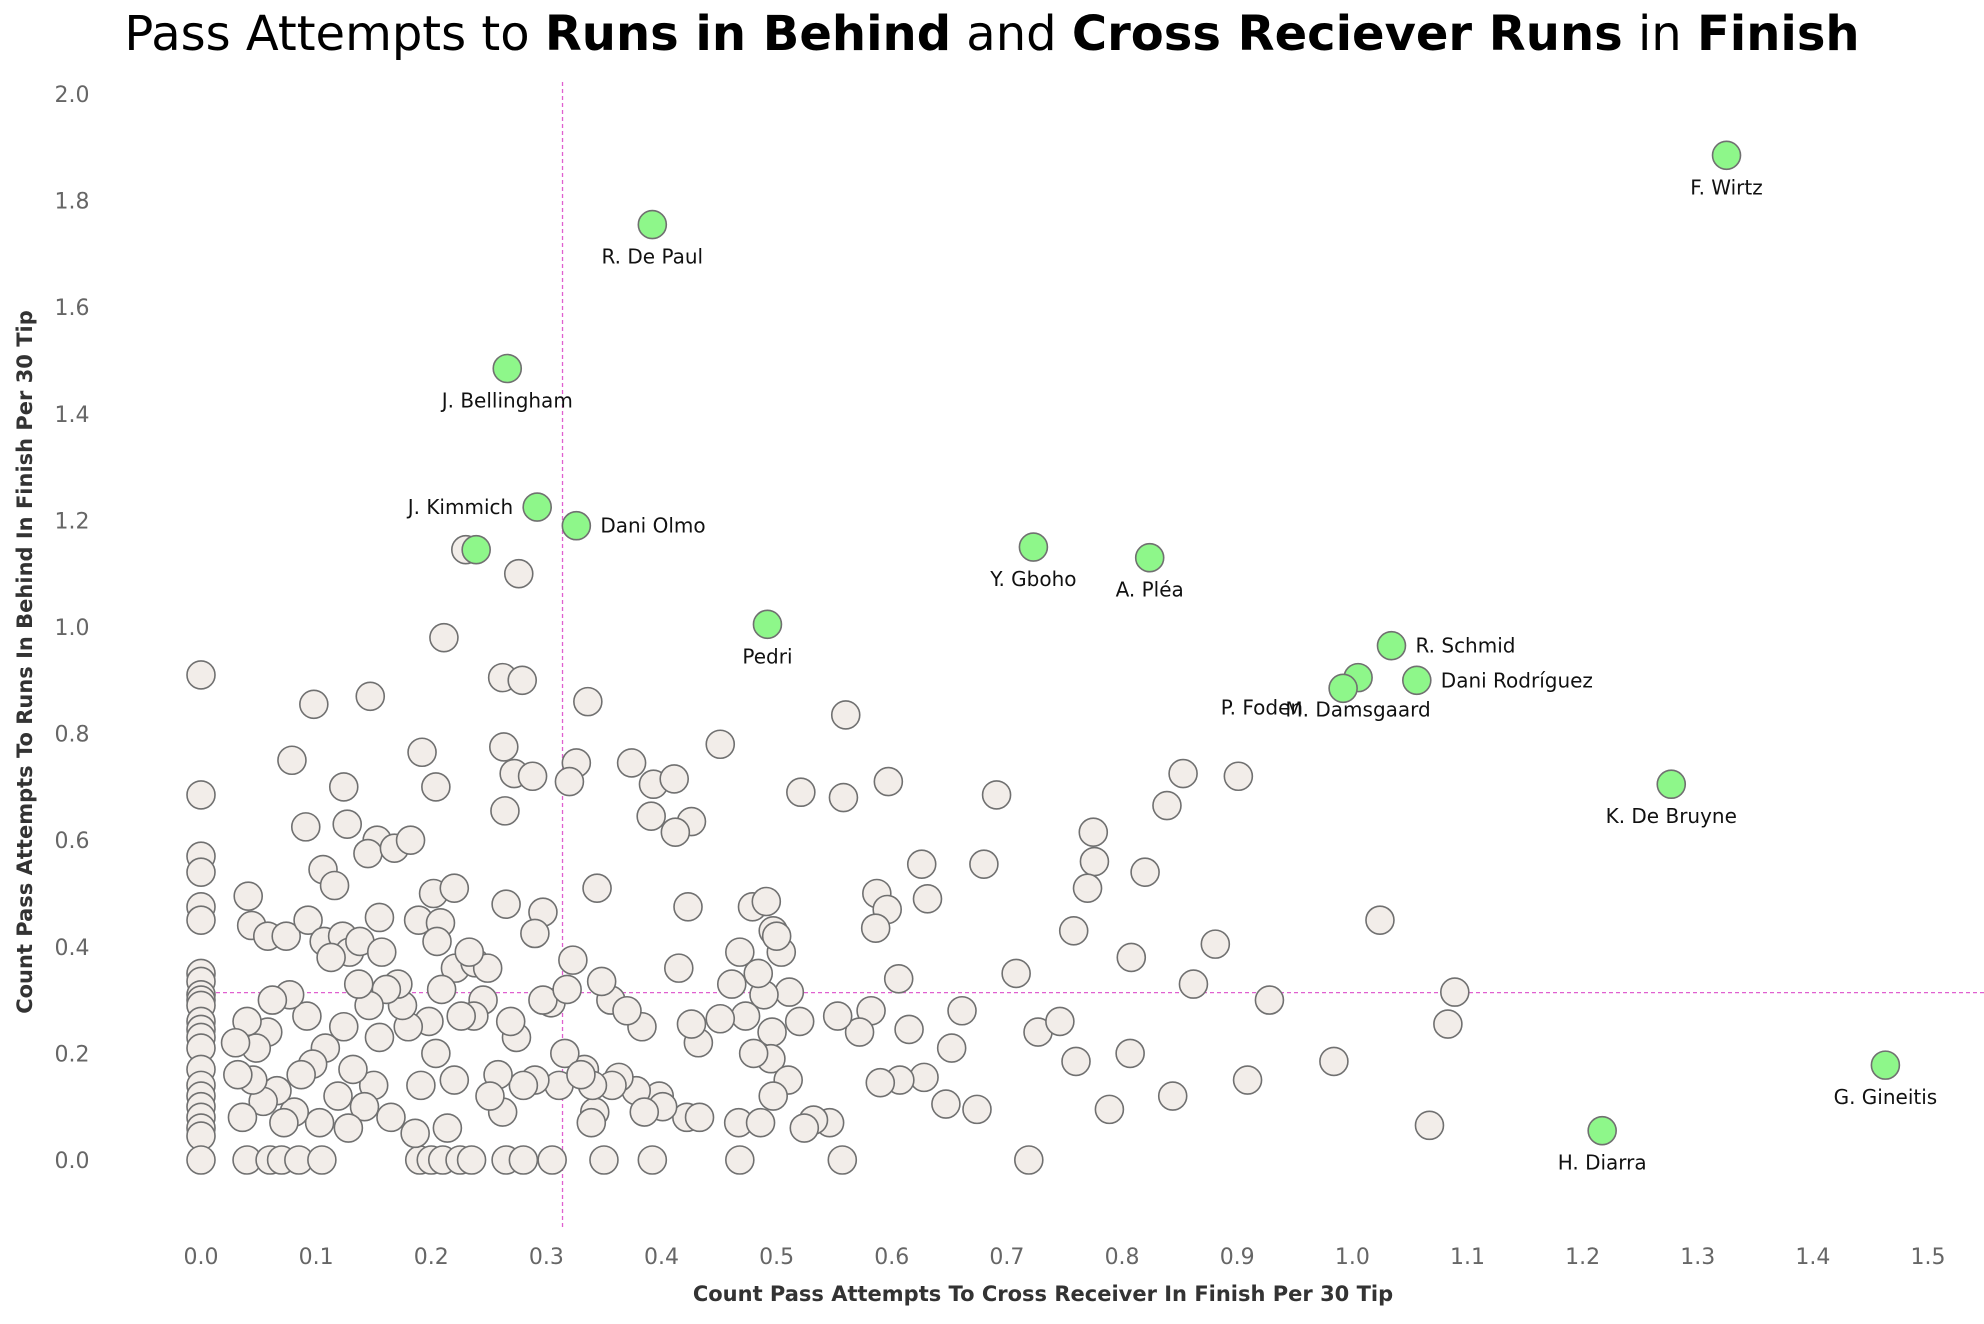 Image resolution: width=1984 pixels, height=1324 pixels. What do you see at coordinates (653, 257) in the screenshot?
I see `point-label: R. De Paul` at bounding box center [653, 257].